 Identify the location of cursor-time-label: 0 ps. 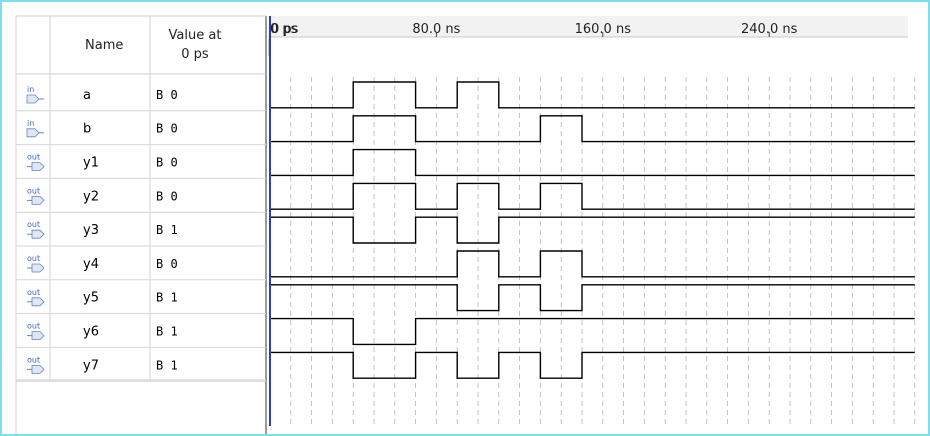
(284, 29).